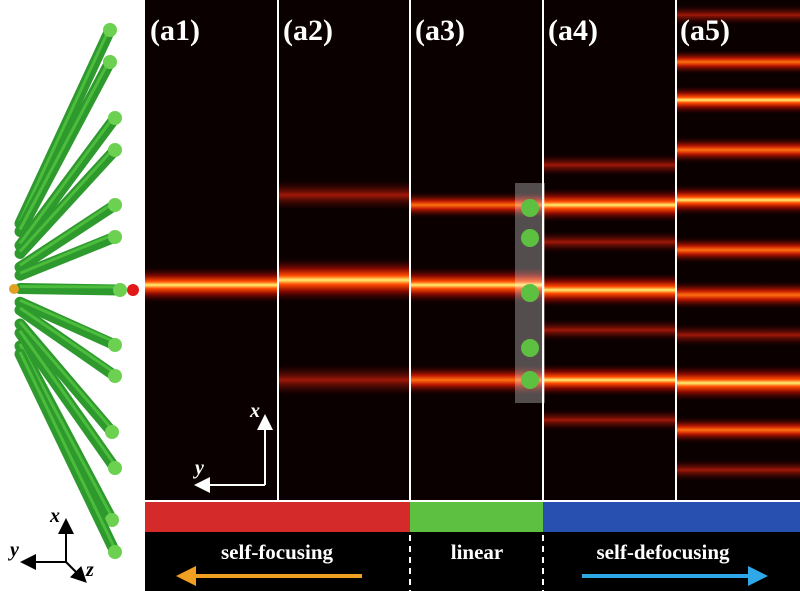 The image size is (800, 591). What do you see at coordinates (308, 30) in the screenshot?
I see `panel-label: (a2)` at bounding box center [308, 30].